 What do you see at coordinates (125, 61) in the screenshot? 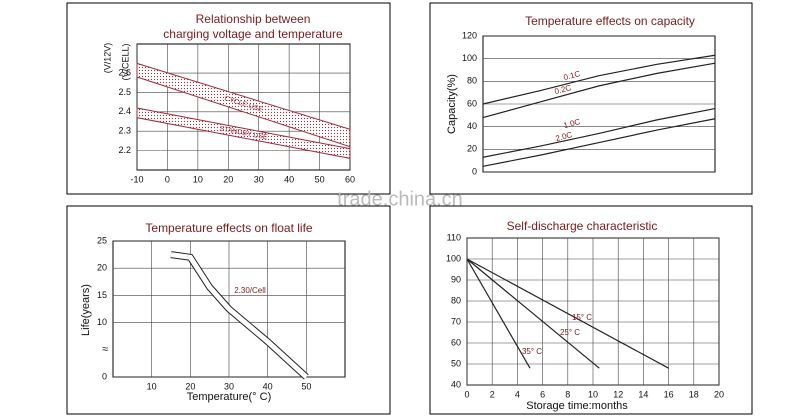
I see `y-axis-label: (V/CELL)` at bounding box center [125, 61].